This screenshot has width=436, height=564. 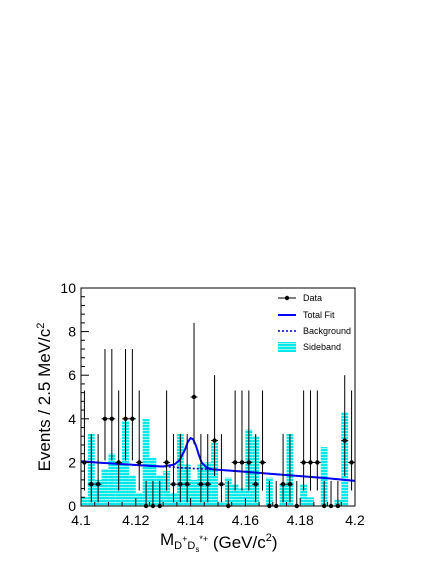 What do you see at coordinates (135, 520) in the screenshot?
I see `x-tick-label: 4.12` at bounding box center [135, 520].